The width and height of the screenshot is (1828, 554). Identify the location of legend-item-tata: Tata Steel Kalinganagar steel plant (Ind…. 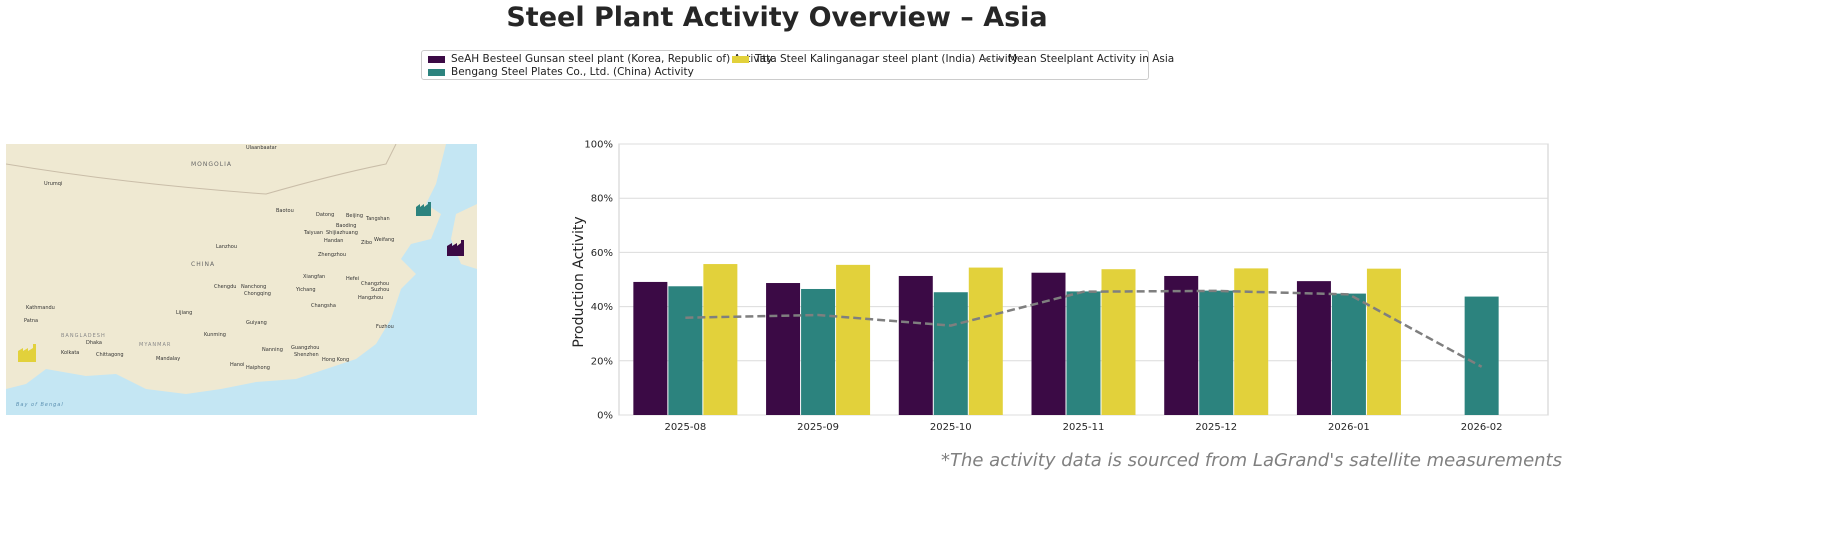
(875, 59).